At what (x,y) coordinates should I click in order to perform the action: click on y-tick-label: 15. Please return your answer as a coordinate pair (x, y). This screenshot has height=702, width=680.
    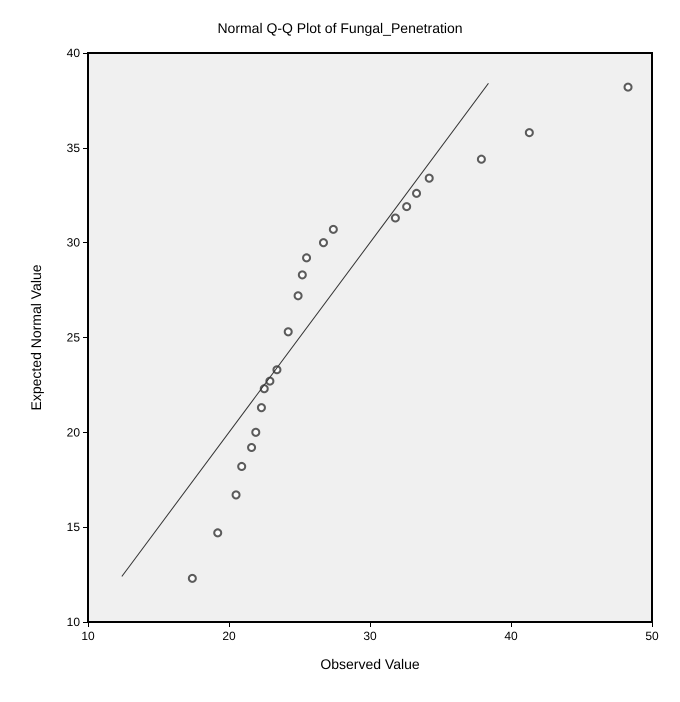
    Looking at the image, I should click on (73, 527).